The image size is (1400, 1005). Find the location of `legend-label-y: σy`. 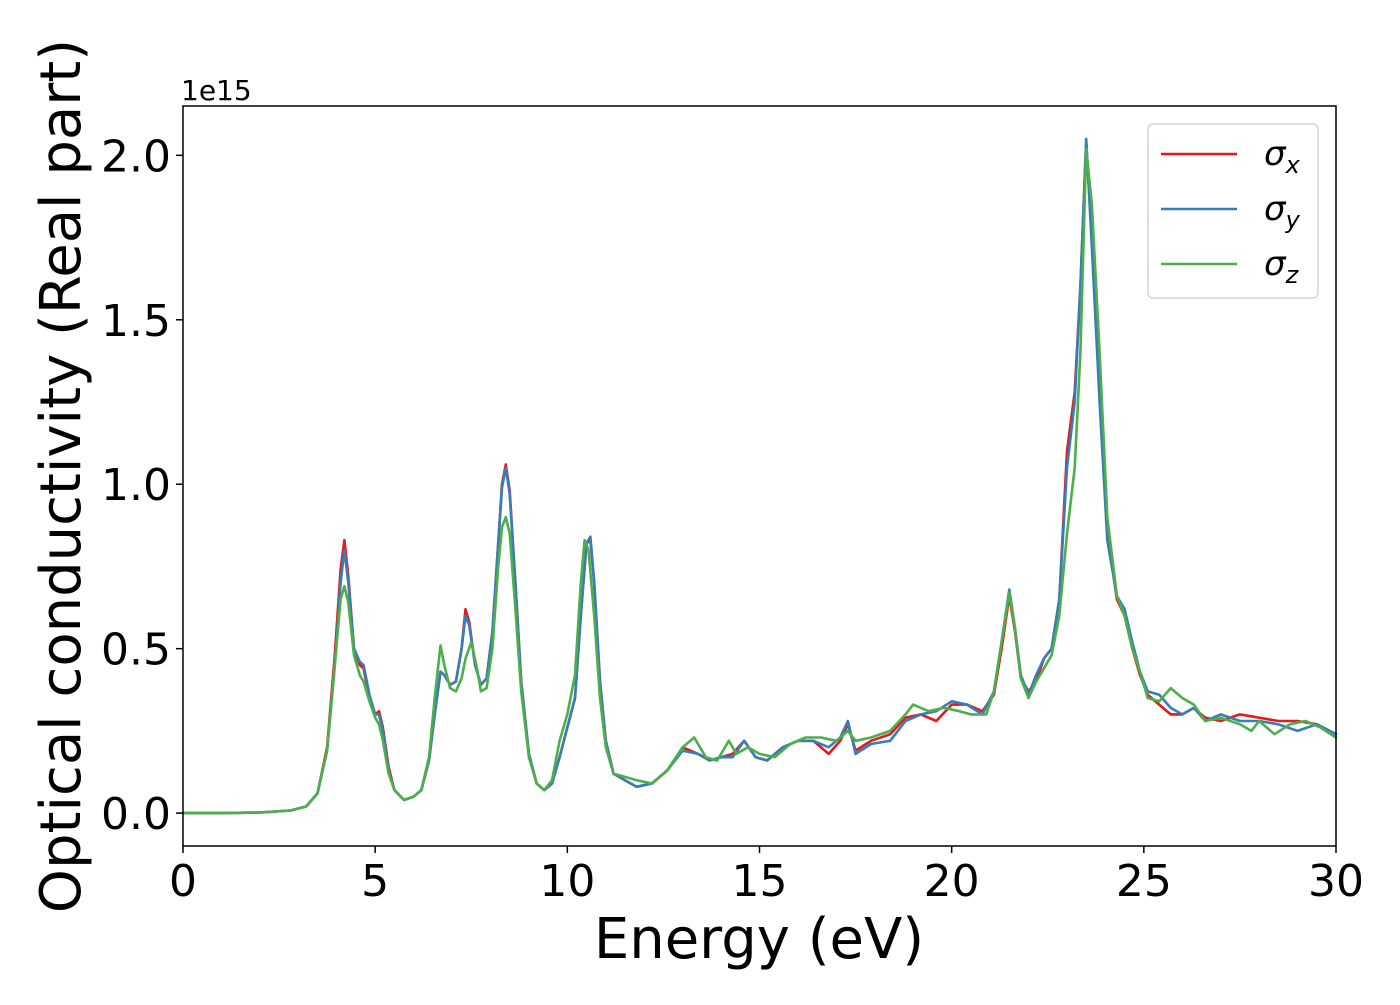

legend-label-y: σy is located at coordinates (1282, 211).